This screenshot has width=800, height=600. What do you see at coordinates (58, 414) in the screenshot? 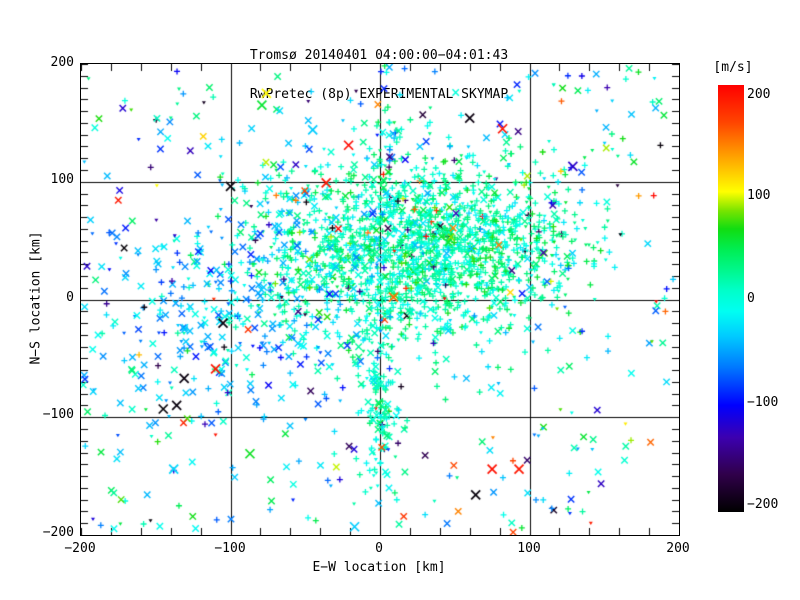
I see `y-tick-neg100: −100` at bounding box center [58, 414].